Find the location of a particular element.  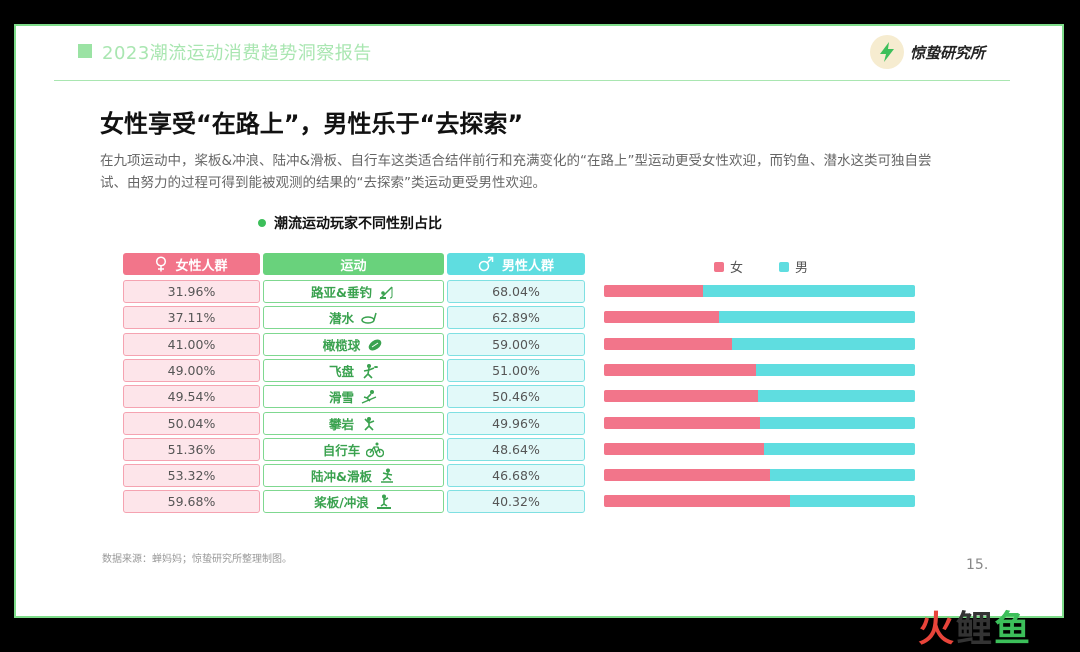

climbing-icon is located at coordinates (369, 423).